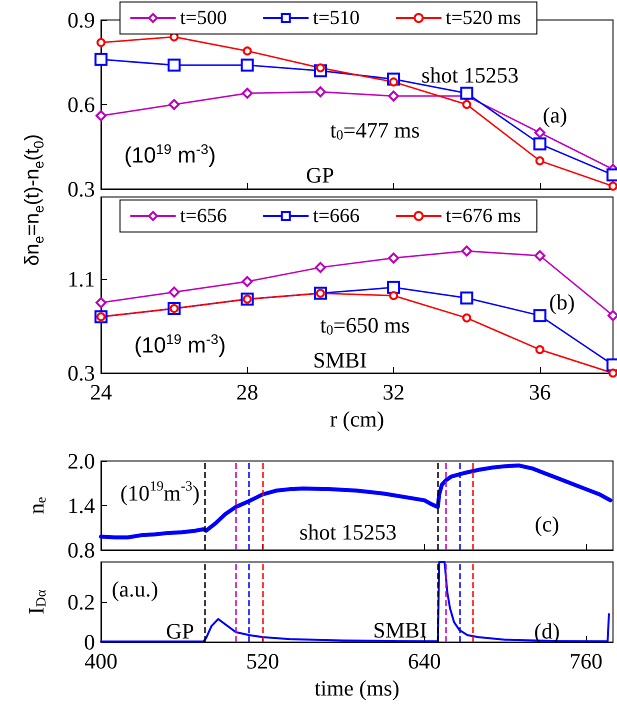  What do you see at coordinates (357, 688) in the screenshot?
I see `x-axis-title: time (ms)` at bounding box center [357, 688].